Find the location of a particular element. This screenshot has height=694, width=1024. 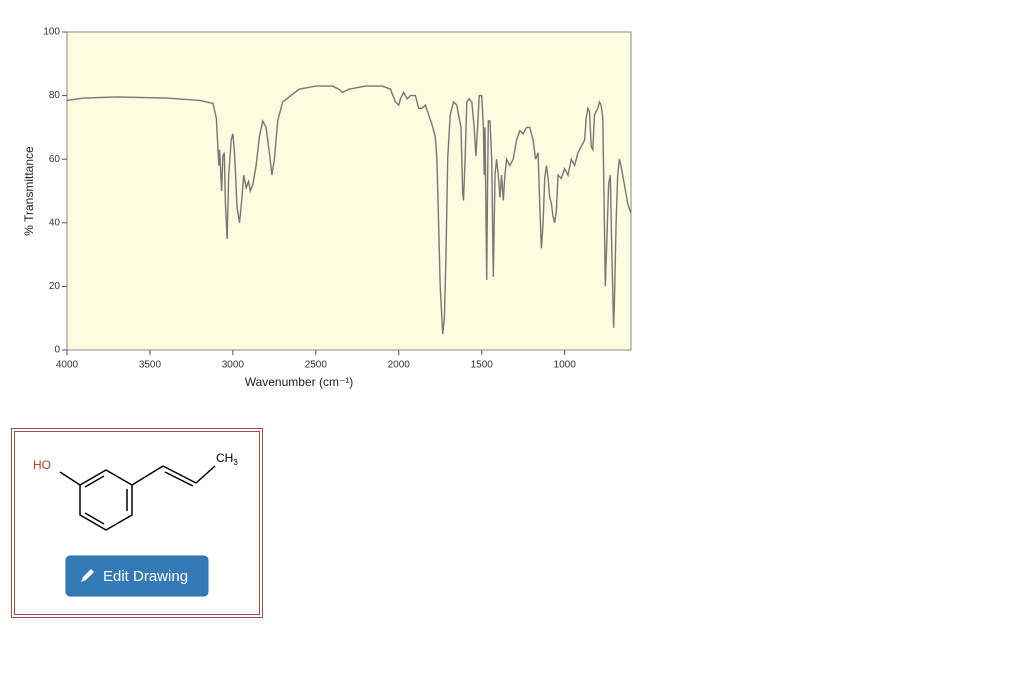

x-tick-label: 2500 is located at coordinates (316, 365).